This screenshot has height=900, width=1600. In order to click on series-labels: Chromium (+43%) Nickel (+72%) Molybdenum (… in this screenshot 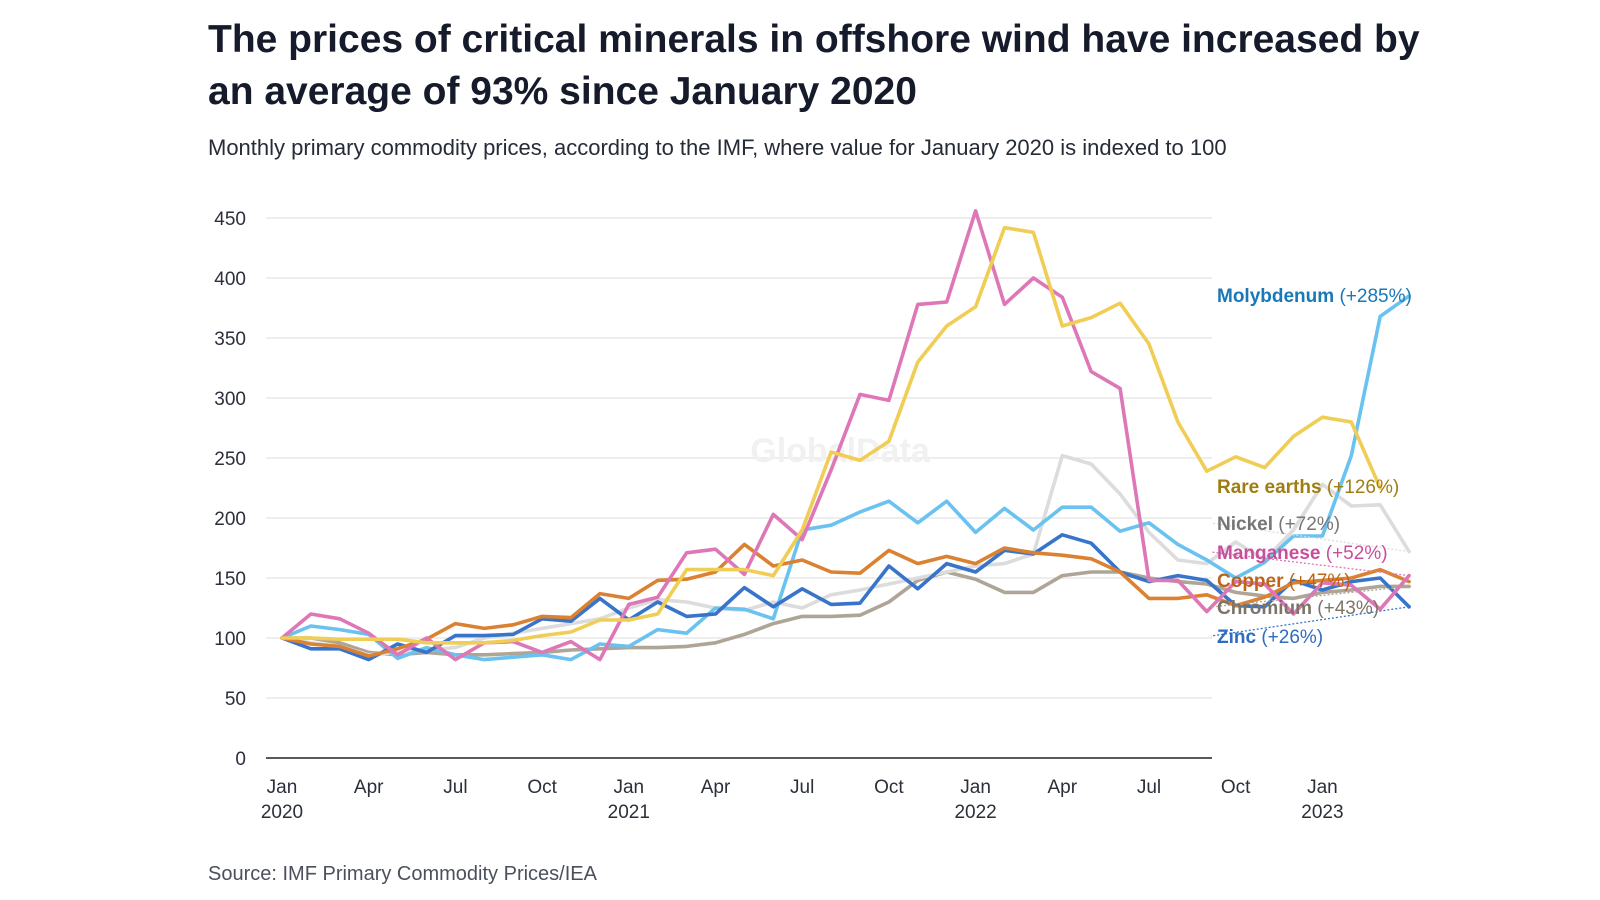, I will do `click(1314, 467)`.